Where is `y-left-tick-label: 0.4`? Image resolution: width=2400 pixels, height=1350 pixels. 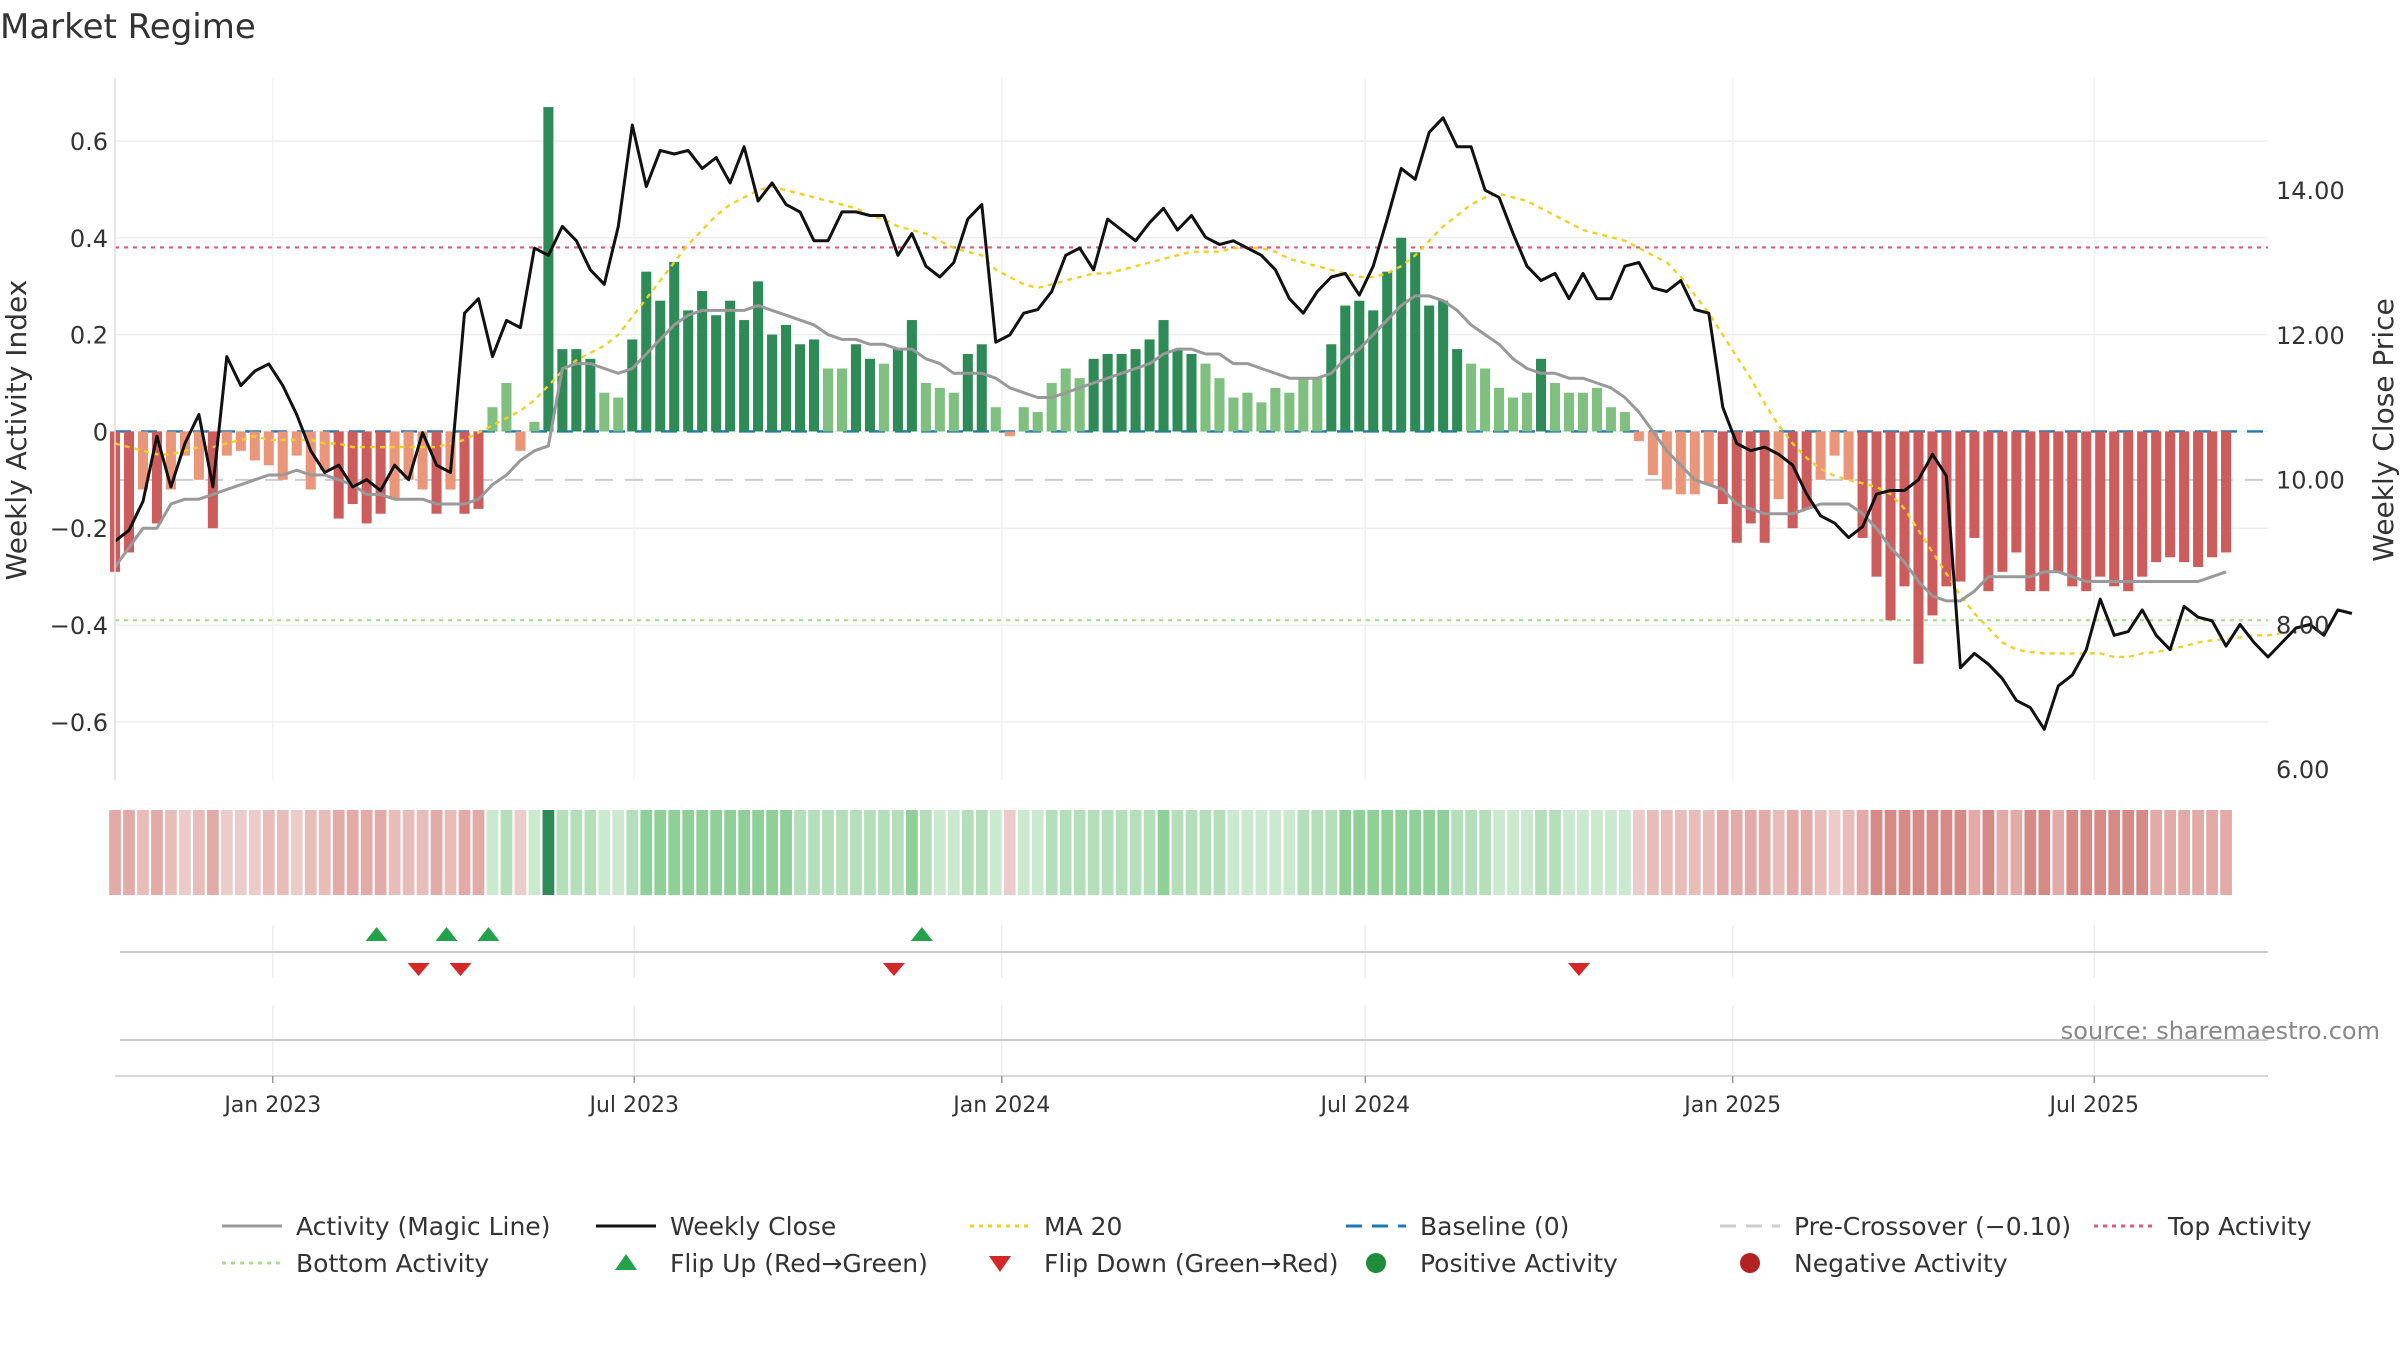 y-left-tick-label: 0.4 is located at coordinates (89, 239).